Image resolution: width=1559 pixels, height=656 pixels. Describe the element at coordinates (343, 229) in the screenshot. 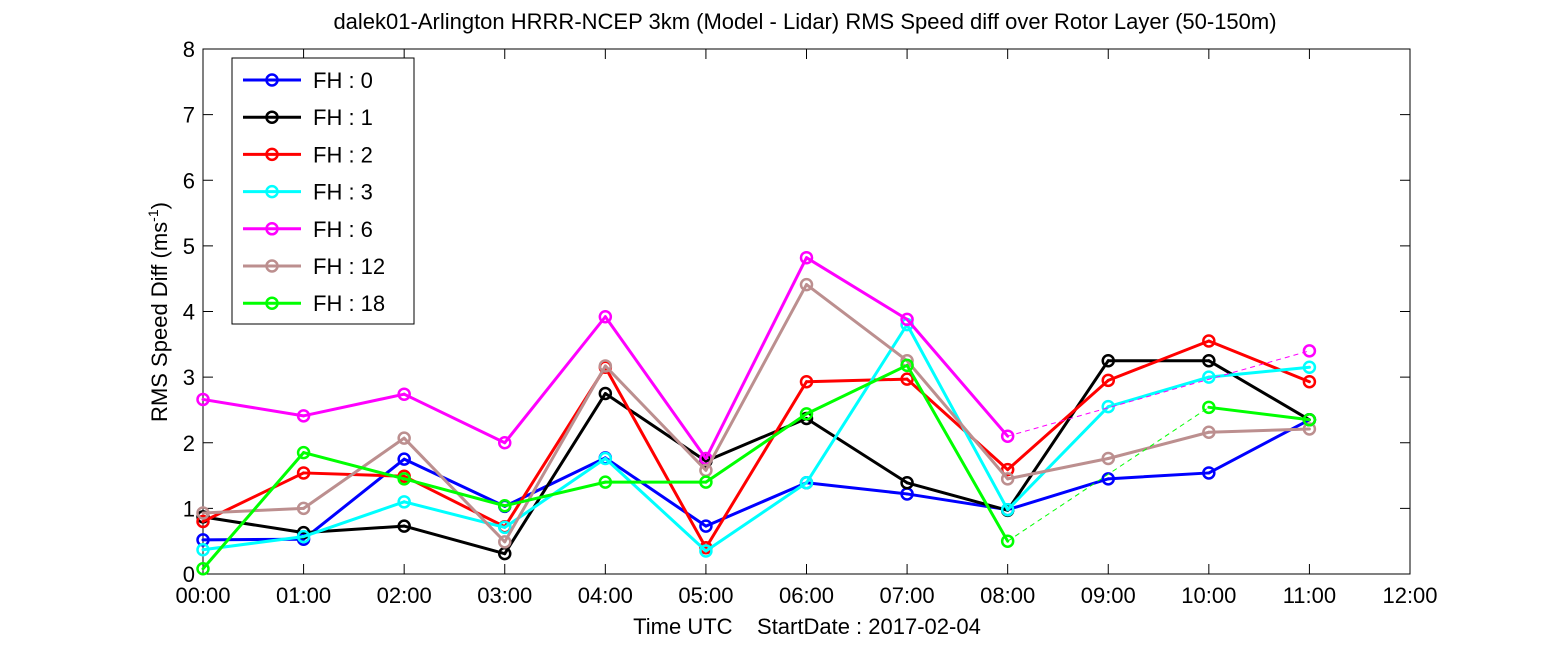

I see `legend-label: FH : 6` at that location.